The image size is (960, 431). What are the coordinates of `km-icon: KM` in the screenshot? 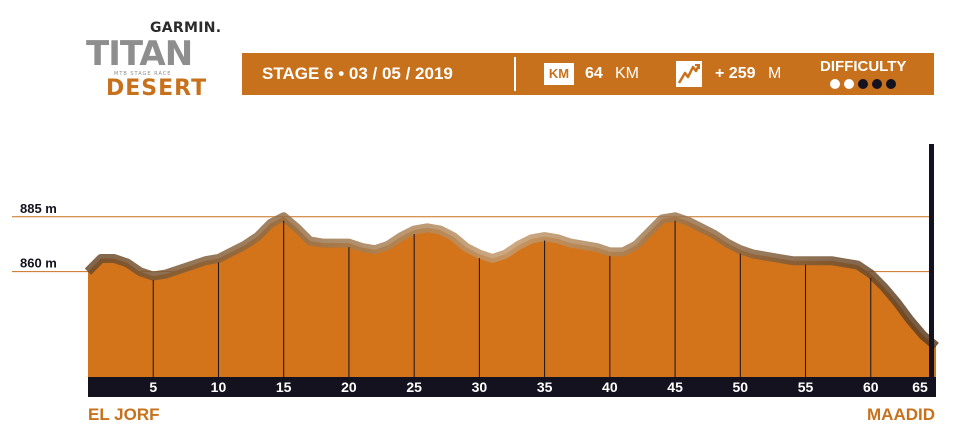 It's located at (559, 74).